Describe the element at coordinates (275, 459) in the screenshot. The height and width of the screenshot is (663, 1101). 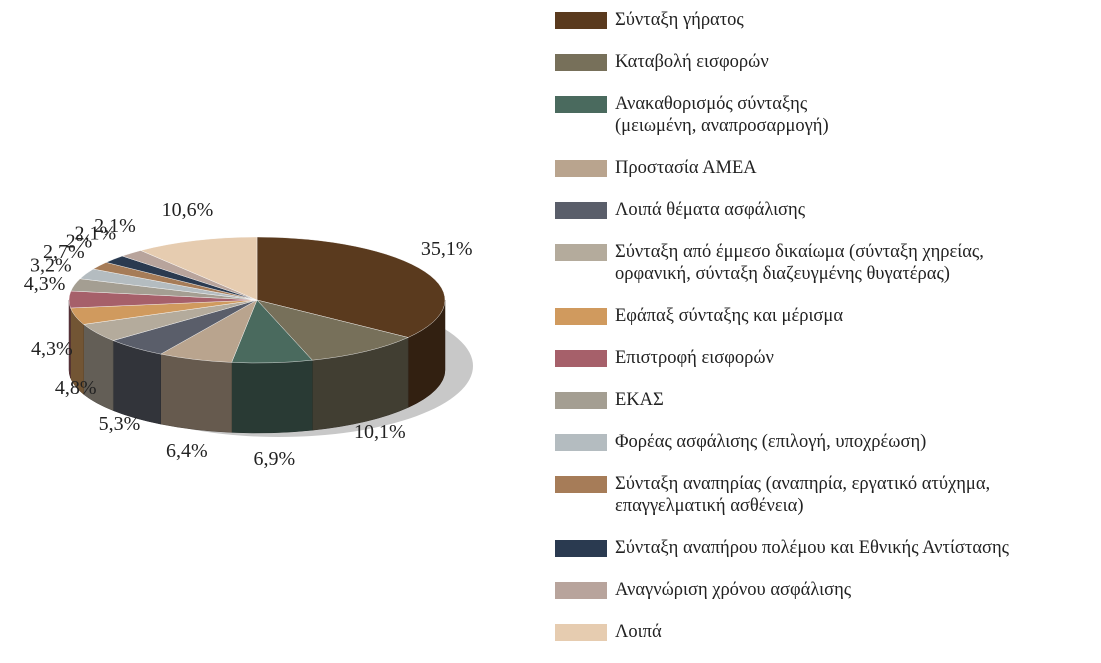
I see `data-label: 6,9%` at that location.